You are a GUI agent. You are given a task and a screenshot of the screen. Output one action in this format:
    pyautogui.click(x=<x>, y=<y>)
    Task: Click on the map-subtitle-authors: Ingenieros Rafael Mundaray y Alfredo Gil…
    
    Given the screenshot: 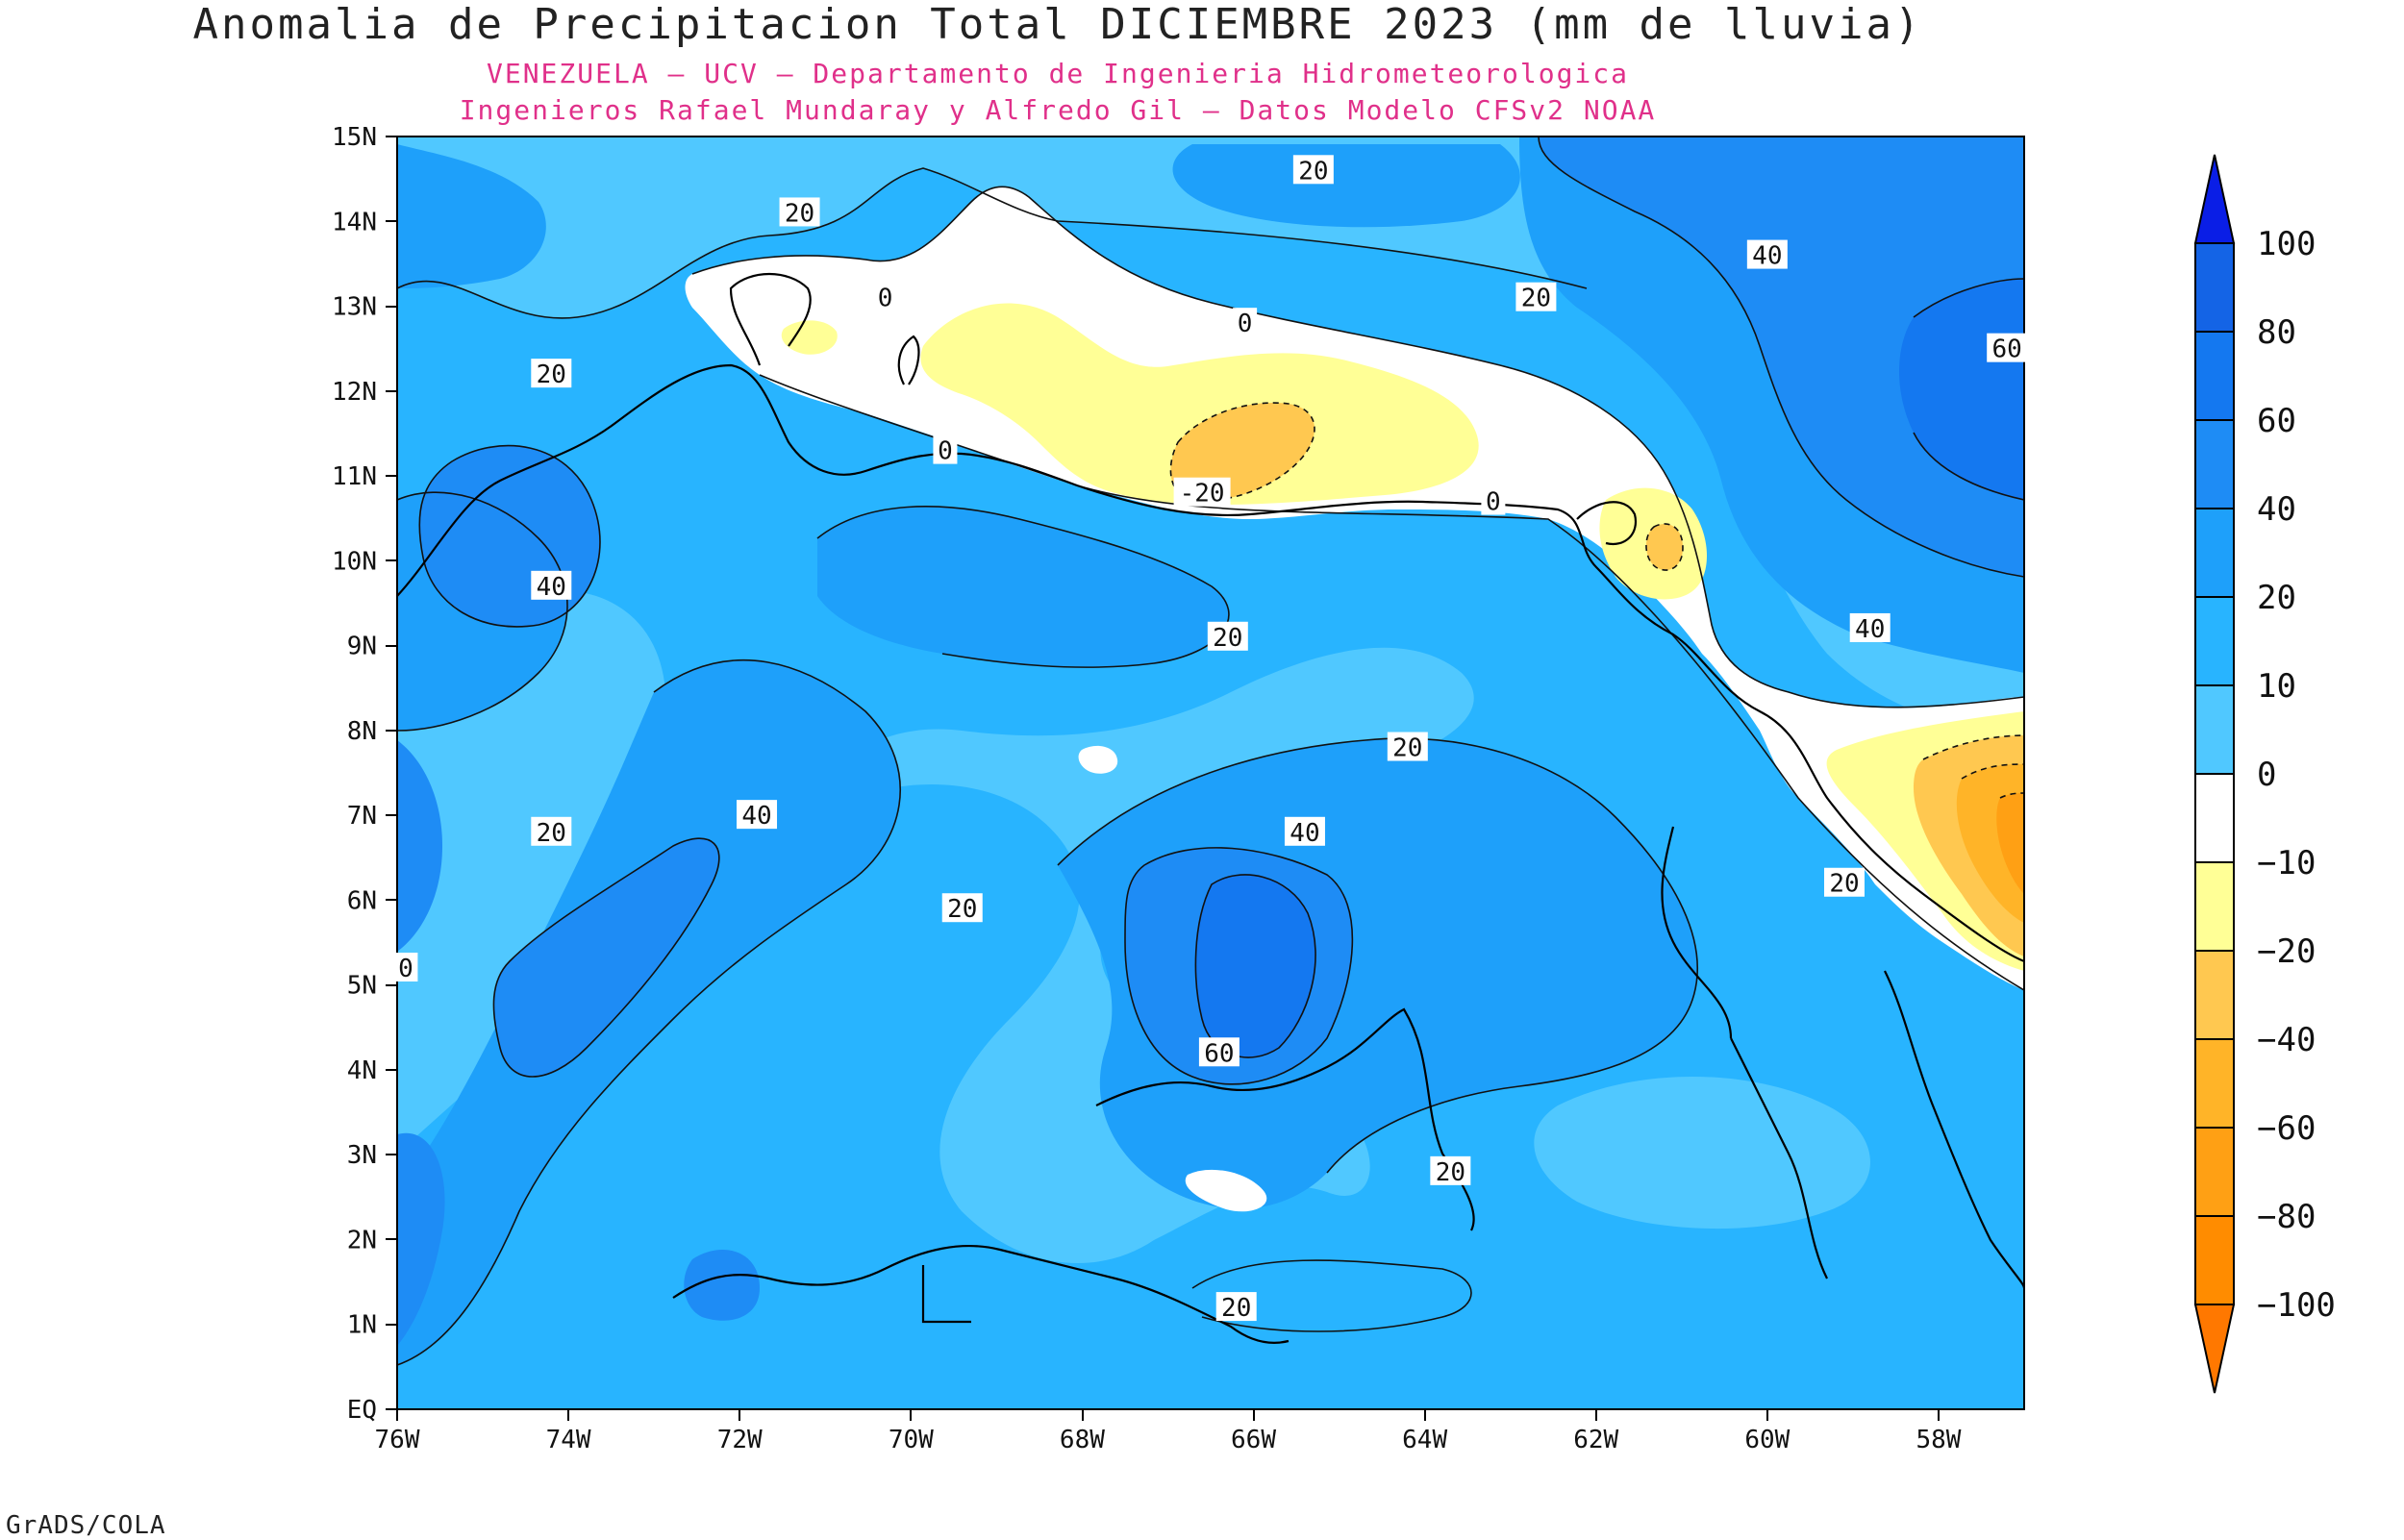 What is the action you would take?
    pyautogui.click(x=1058, y=110)
    